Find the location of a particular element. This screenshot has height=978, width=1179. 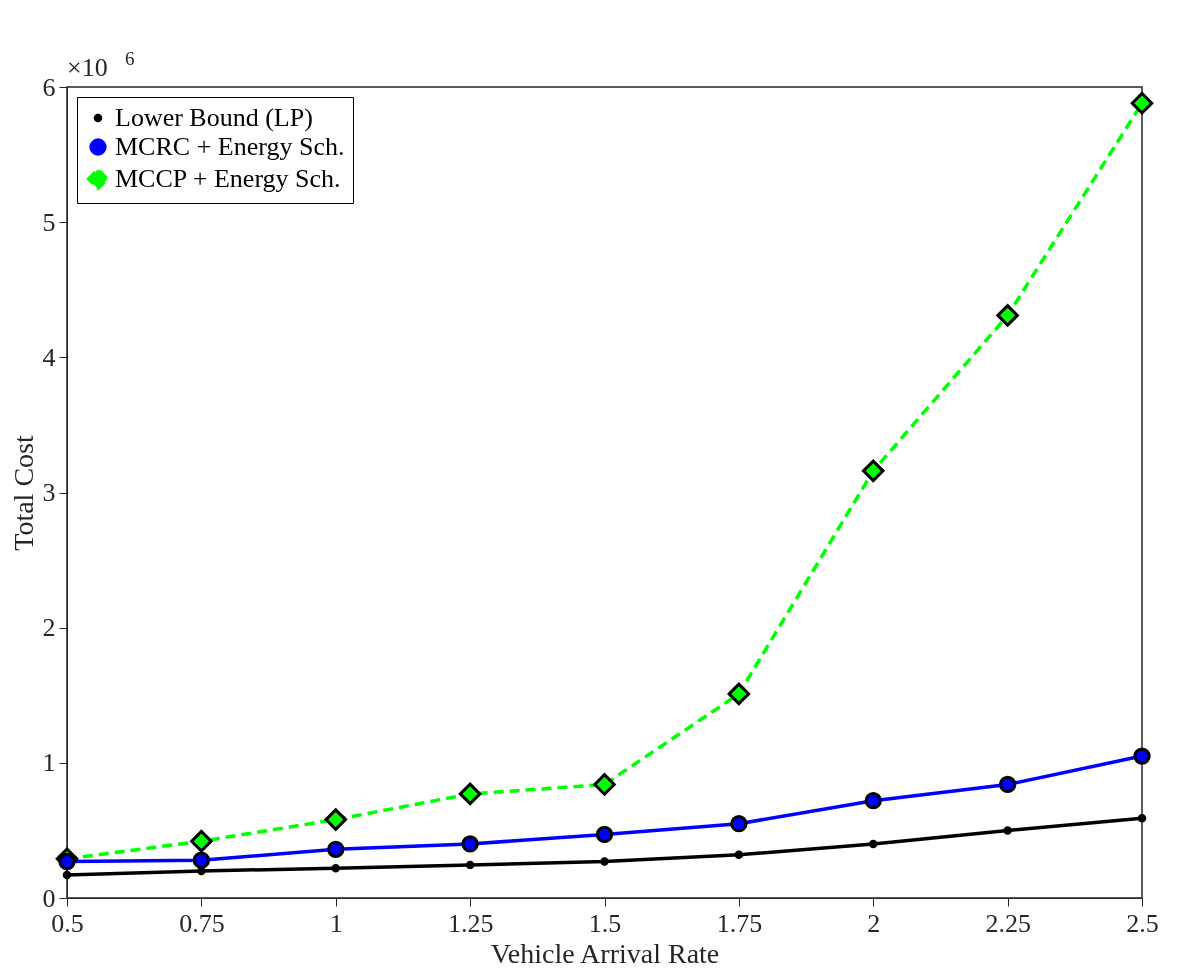

x-tick-label: 0.75 is located at coordinates (202, 923).